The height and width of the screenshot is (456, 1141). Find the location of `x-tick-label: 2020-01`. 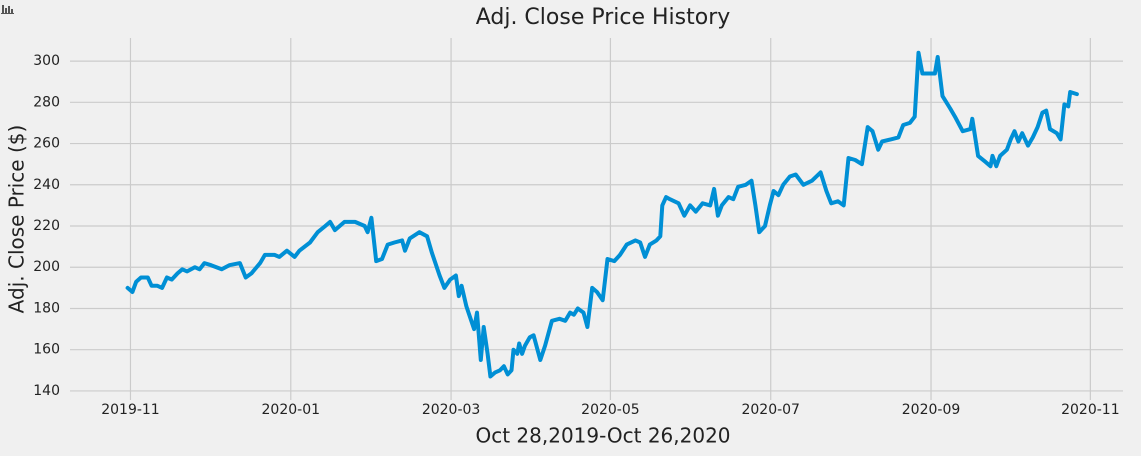

x-tick-label: 2020-01 is located at coordinates (291, 410).